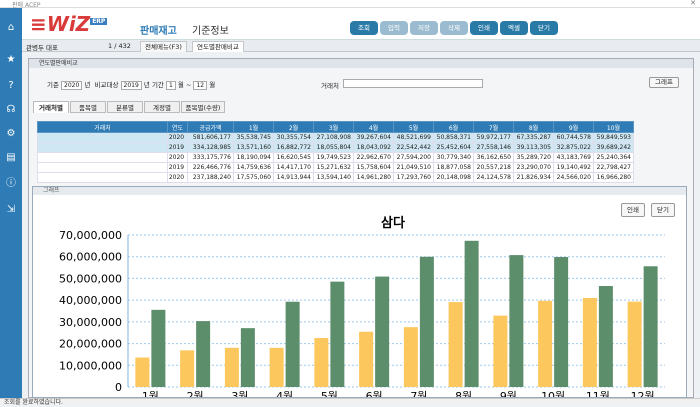 This screenshot has width=700, height=407. I want to click on column-header: 9월, so click(573, 127).